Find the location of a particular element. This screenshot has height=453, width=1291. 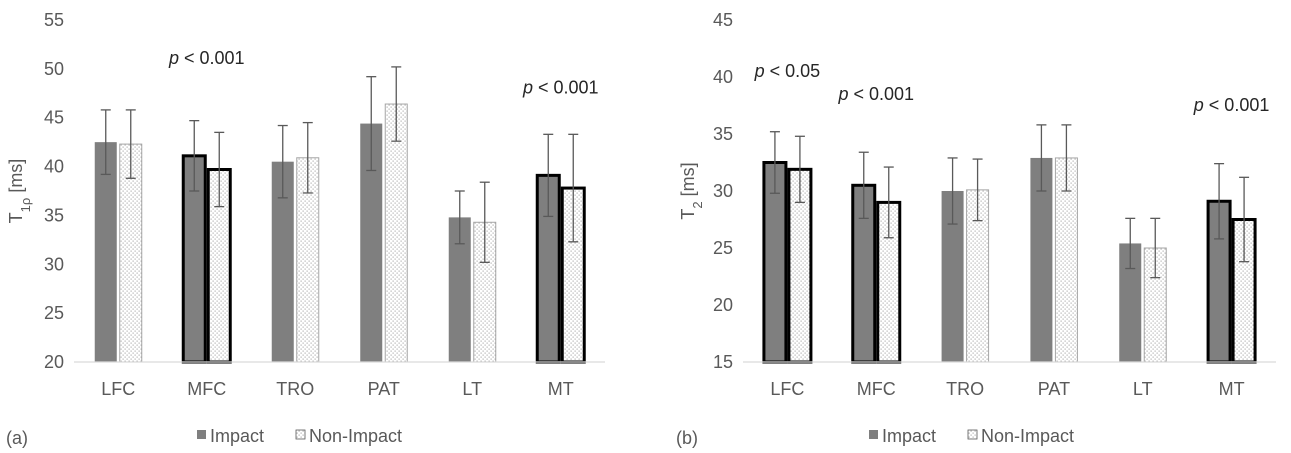

y-tick-label: 15 is located at coordinates (723, 362).